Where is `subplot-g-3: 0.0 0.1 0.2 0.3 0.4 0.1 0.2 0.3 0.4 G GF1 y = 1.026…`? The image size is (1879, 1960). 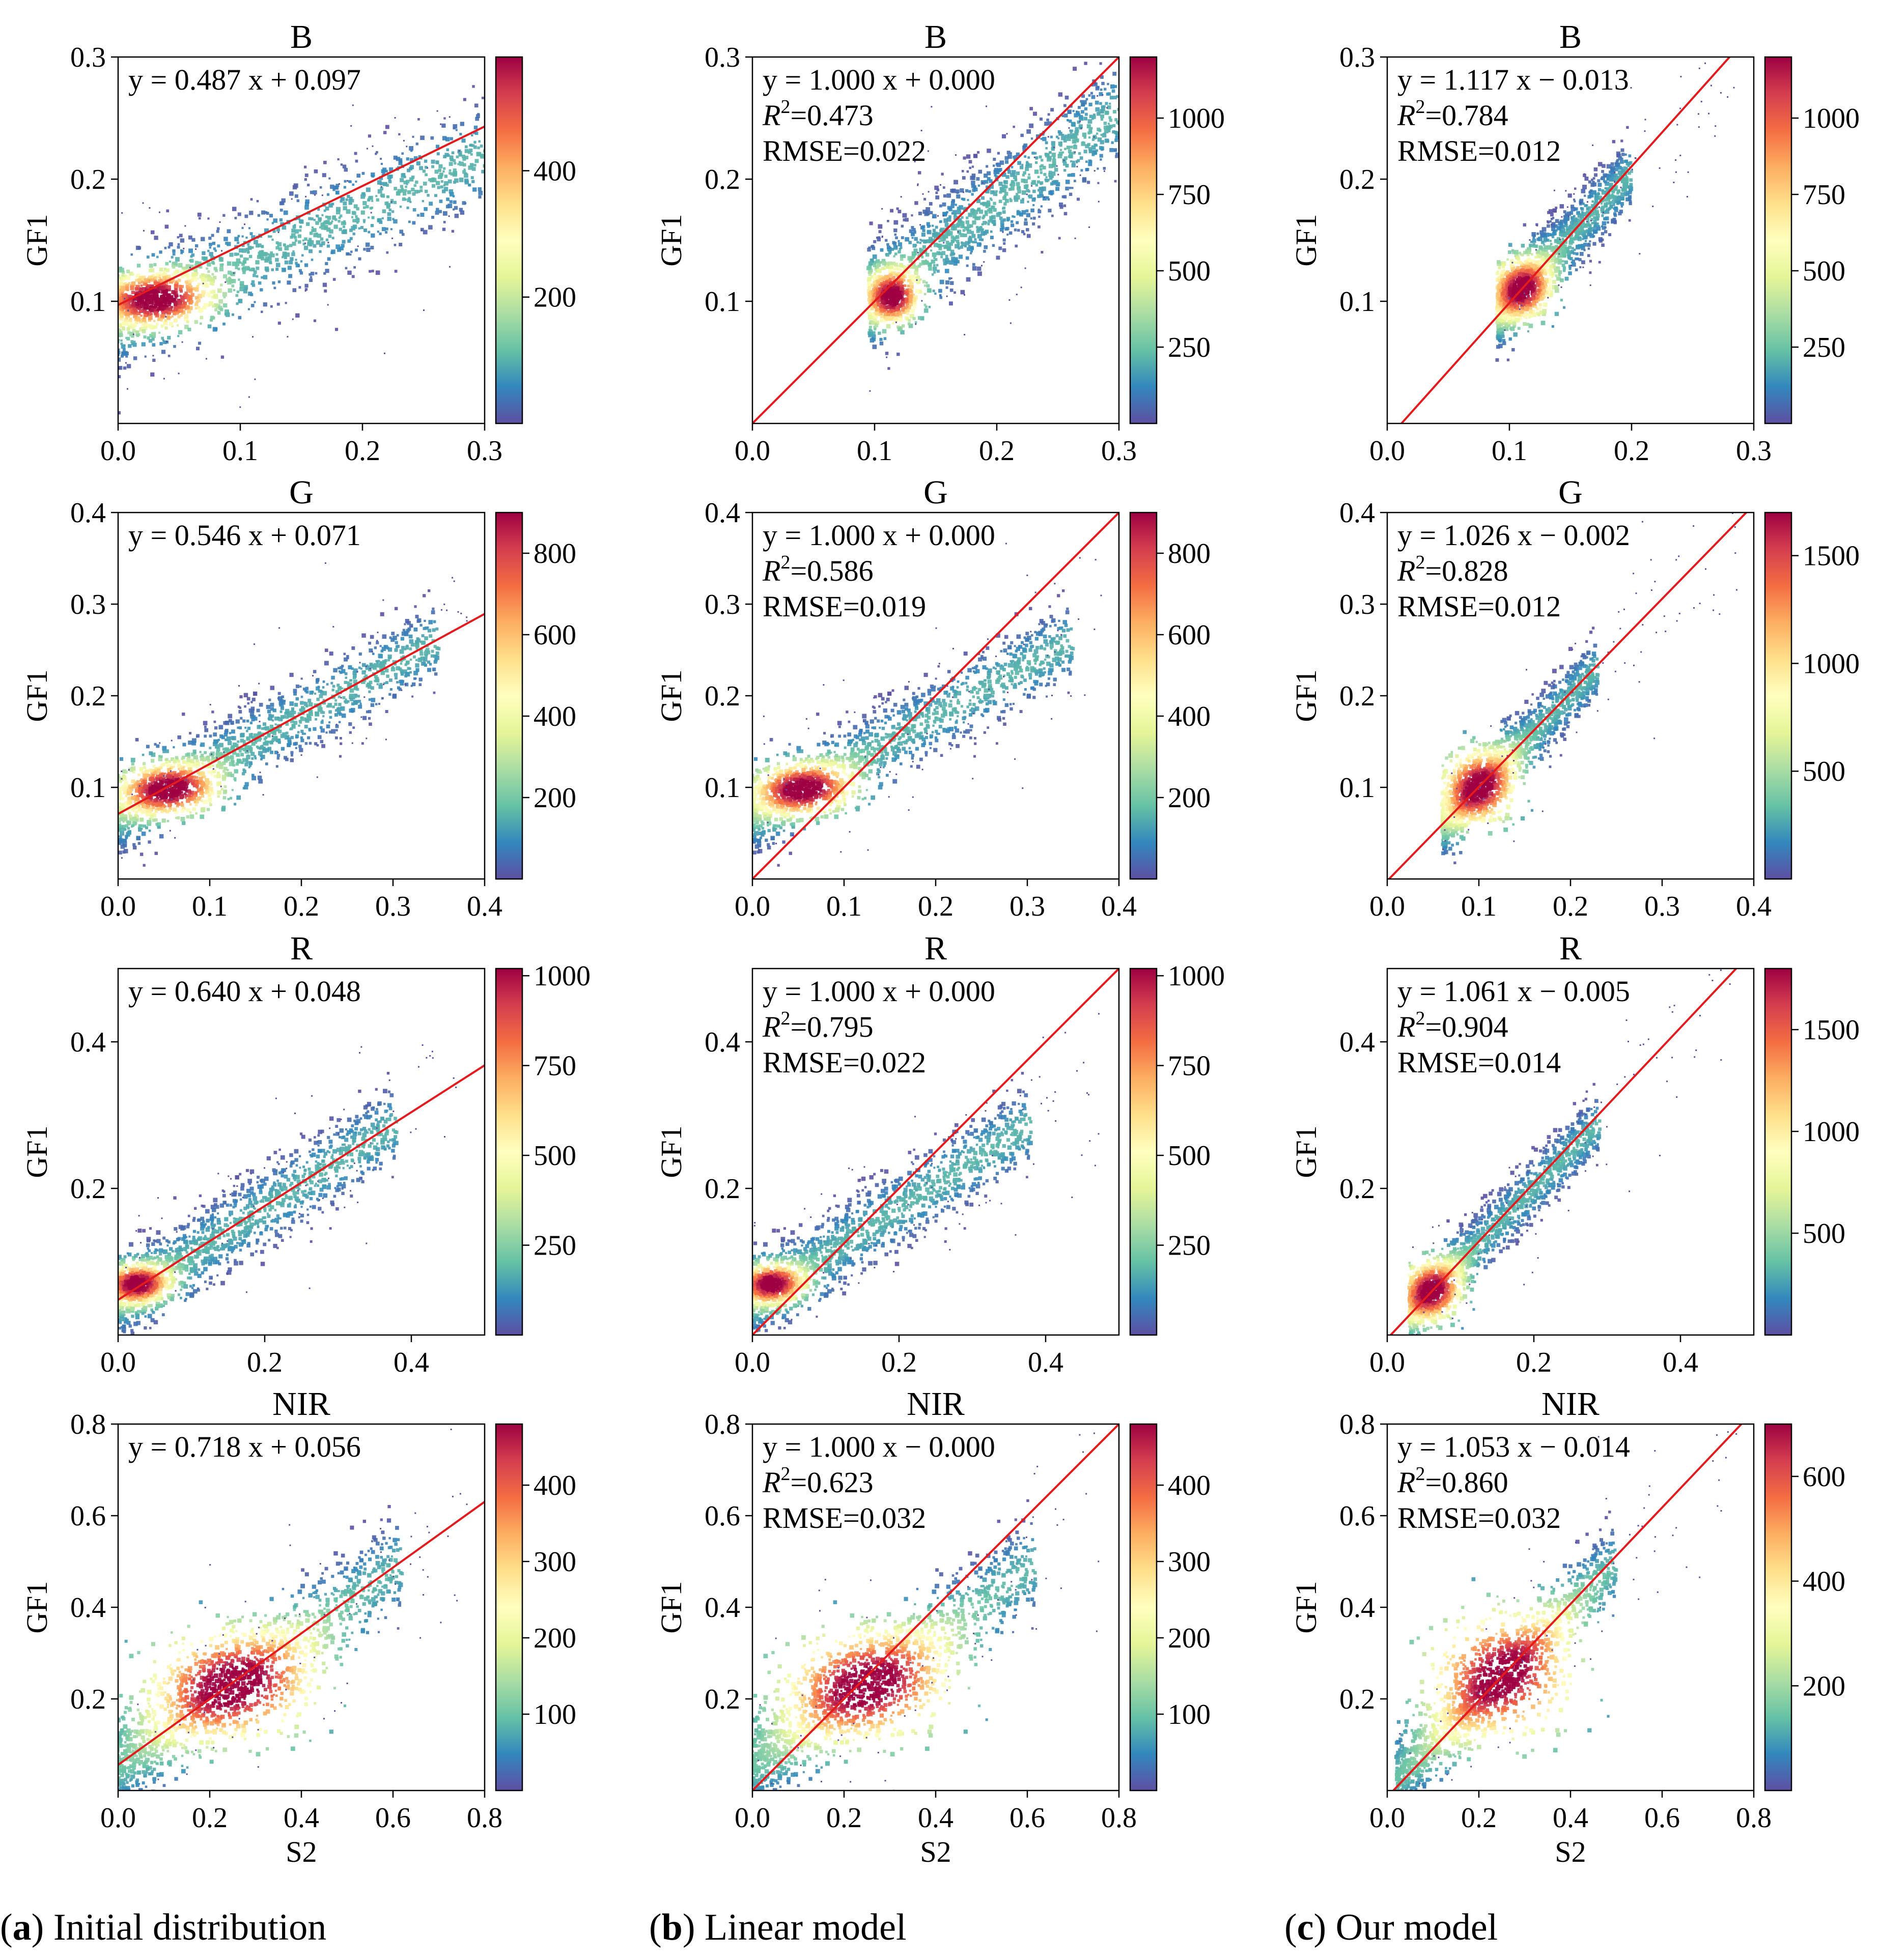 subplot-g-3: 0.0 0.1 0.2 0.3 0.4 0.1 0.2 0.3 0.4 G GF1 y = 1.026… is located at coordinates (1574, 698).